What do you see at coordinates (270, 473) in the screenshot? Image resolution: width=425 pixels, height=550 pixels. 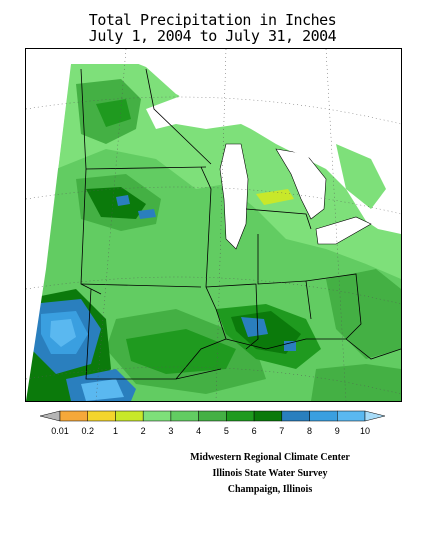 I see `credit-line2: Illinois State Water Survey` at bounding box center [270, 473].